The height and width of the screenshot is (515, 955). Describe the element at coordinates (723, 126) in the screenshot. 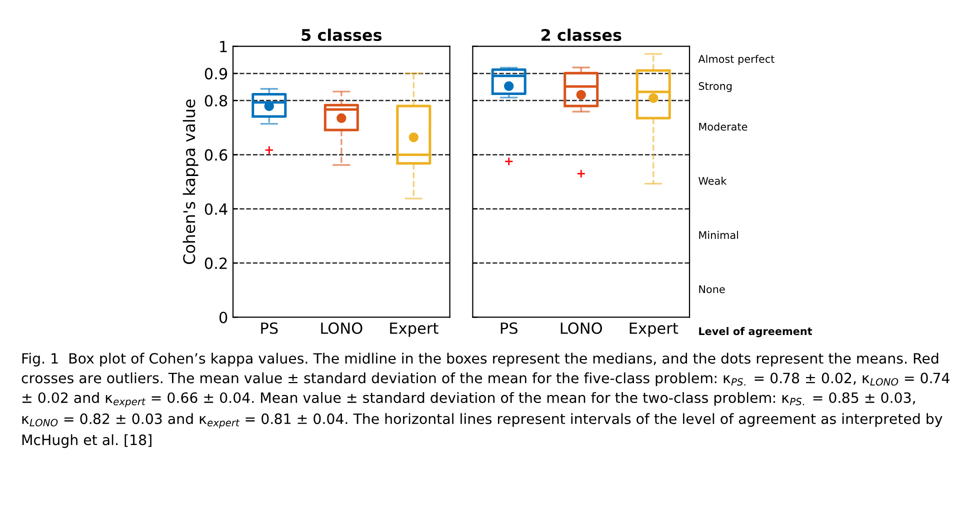

I see `text: Moderate` at that location.